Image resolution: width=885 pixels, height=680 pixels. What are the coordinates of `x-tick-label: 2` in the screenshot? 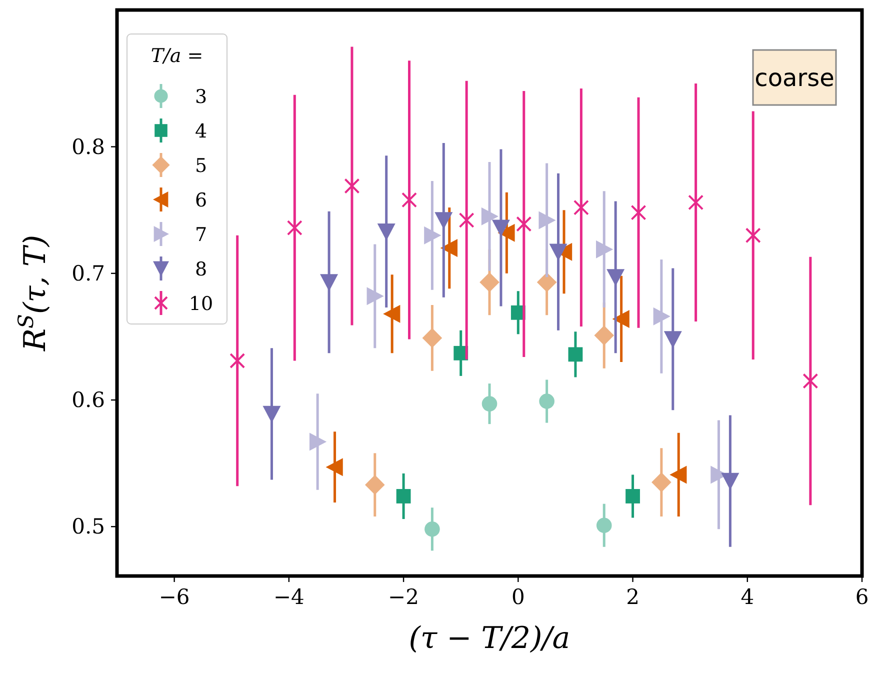 It's located at (633, 597).